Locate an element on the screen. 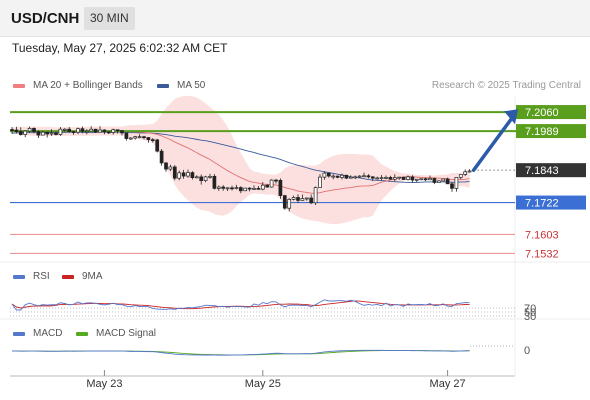 Image resolution: width=590 pixels, height=400 pixels. legend-ma50: MA 50 is located at coordinates (181, 85).